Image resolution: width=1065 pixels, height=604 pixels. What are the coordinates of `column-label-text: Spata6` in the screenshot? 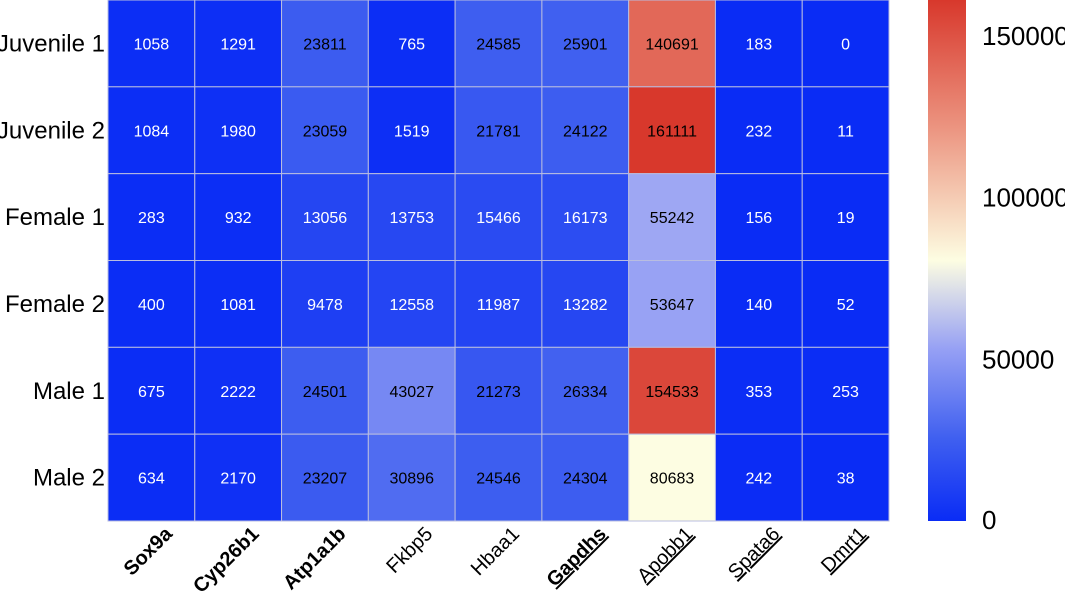 It's located at (754, 553).